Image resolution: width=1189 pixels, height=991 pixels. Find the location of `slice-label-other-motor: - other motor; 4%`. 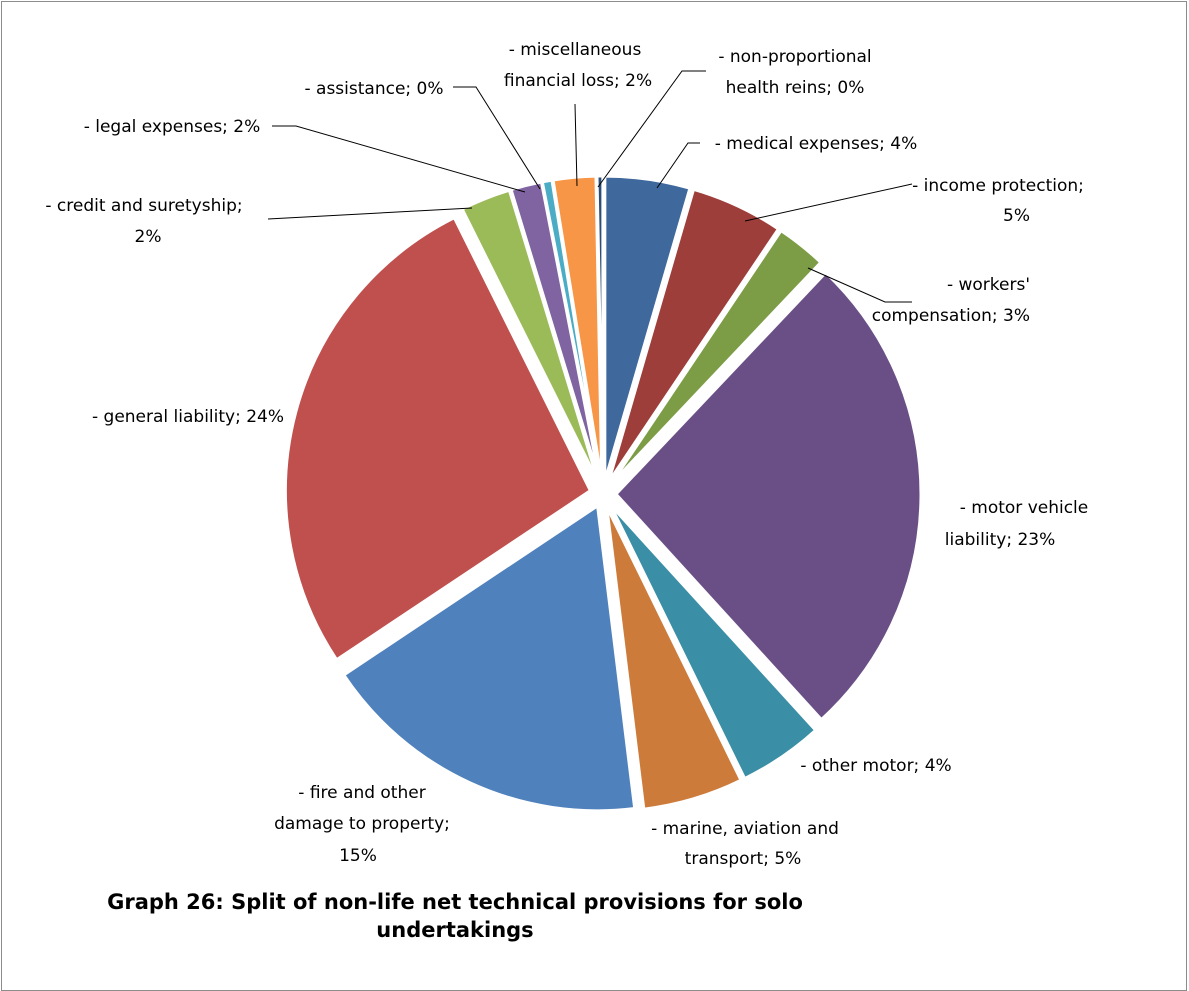

slice-label-other-motor: - other motor; 4% is located at coordinates (875, 766).